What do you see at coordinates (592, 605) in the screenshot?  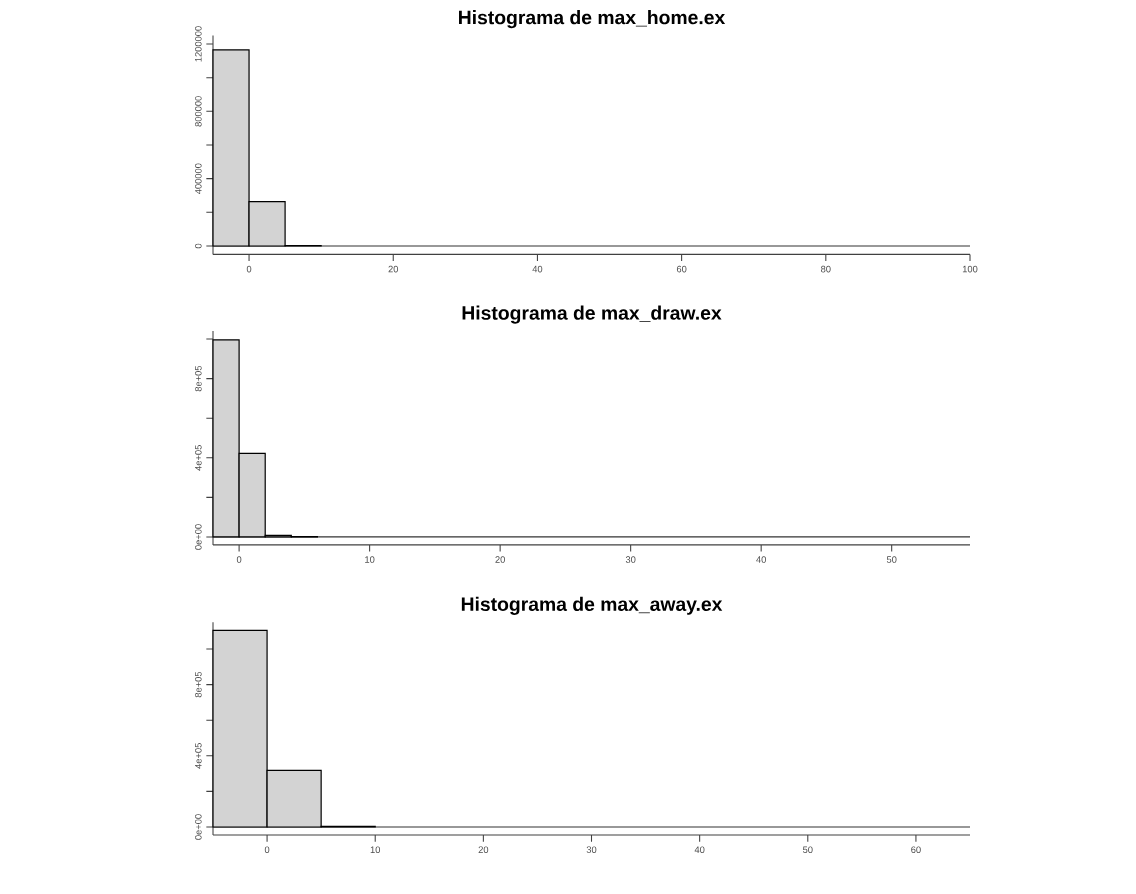 I see `chart-title: Histograma de max_away.ex` at bounding box center [592, 605].